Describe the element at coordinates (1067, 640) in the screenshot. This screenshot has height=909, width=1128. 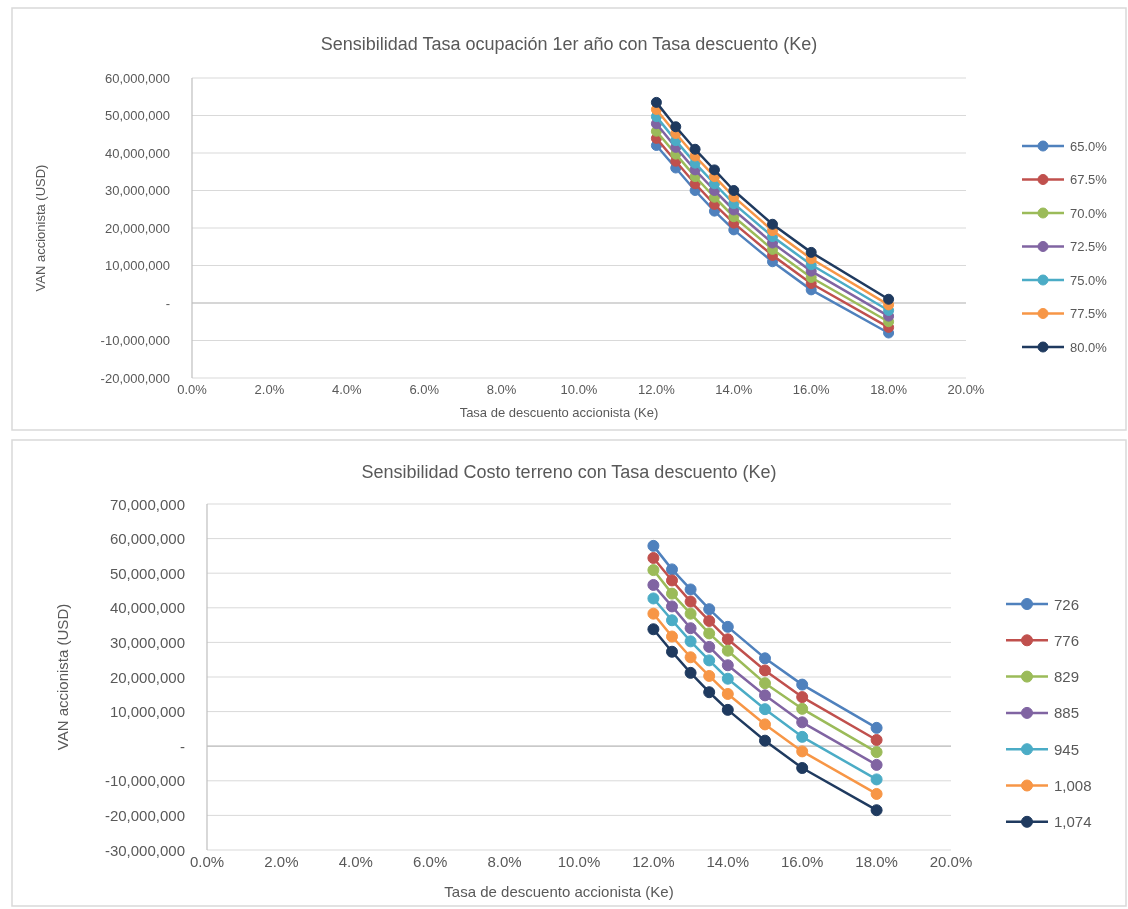
I see `legend-label: 776` at that location.